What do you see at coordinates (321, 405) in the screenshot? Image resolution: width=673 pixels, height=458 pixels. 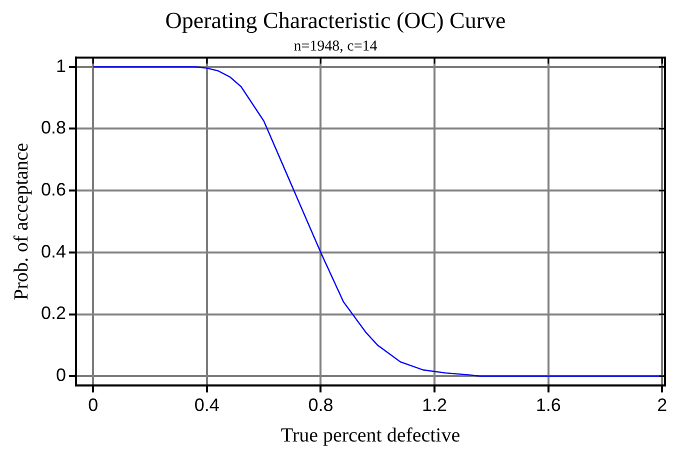 I see `x-tick-label: 0.8` at bounding box center [321, 405].